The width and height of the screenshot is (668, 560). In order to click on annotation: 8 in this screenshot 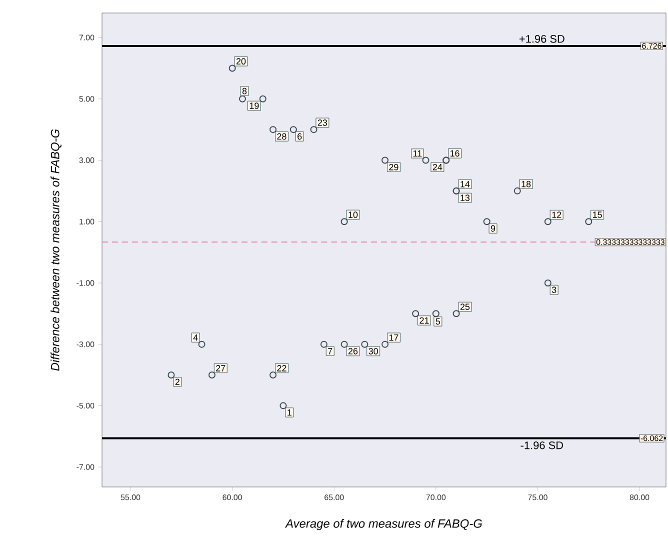, I will do `click(244, 91)`.